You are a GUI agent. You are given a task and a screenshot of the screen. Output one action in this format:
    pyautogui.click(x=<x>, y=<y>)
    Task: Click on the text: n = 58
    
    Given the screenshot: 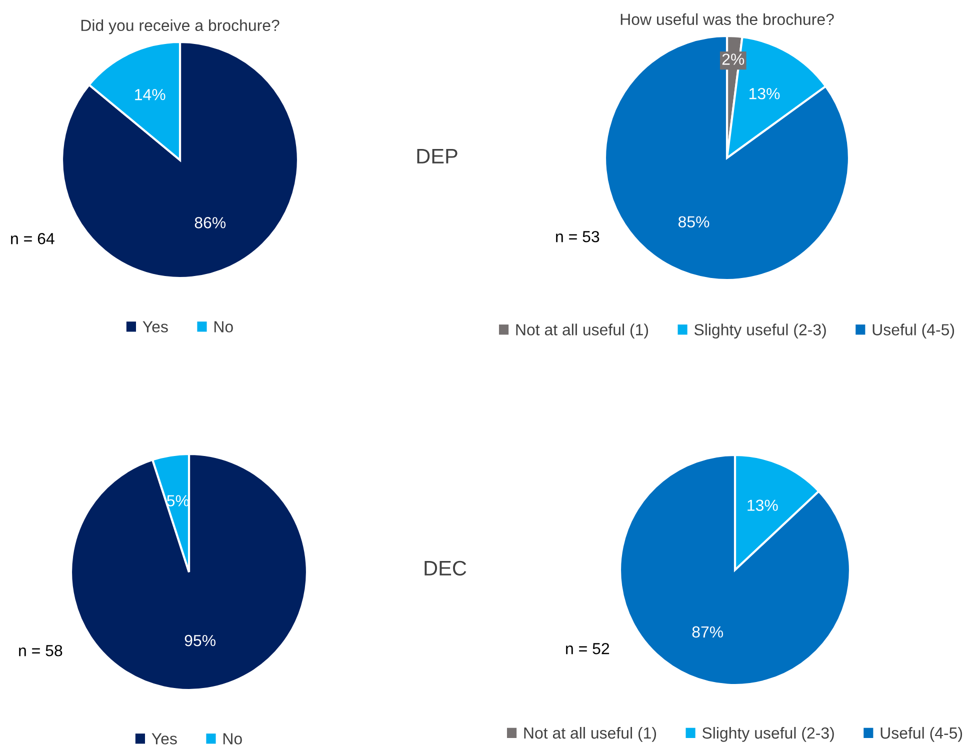 What is the action you would take?
    pyautogui.click(x=40, y=650)
    